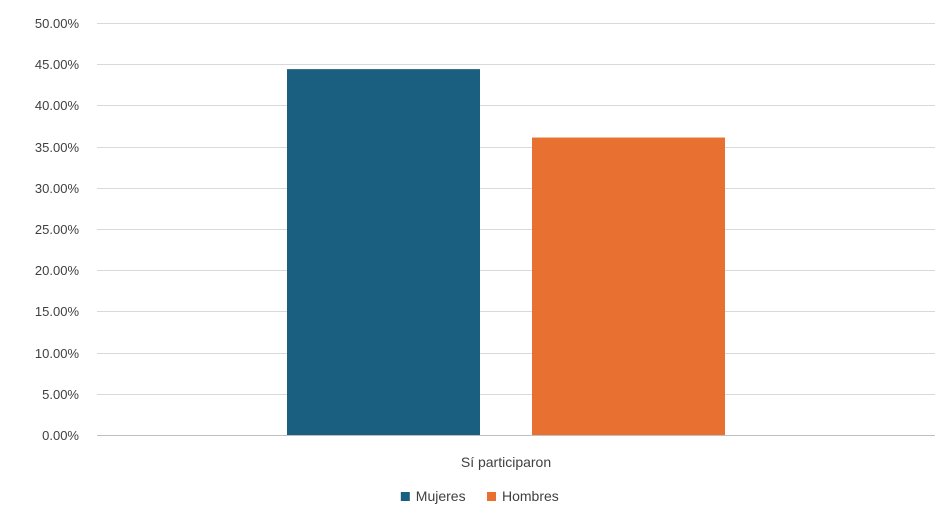 This screenshot has height=510, width=937. What do you see at coordinates (530, 496) in the screenshot?
I see `legend-label: Hombres` at bounding box center [530, 496].